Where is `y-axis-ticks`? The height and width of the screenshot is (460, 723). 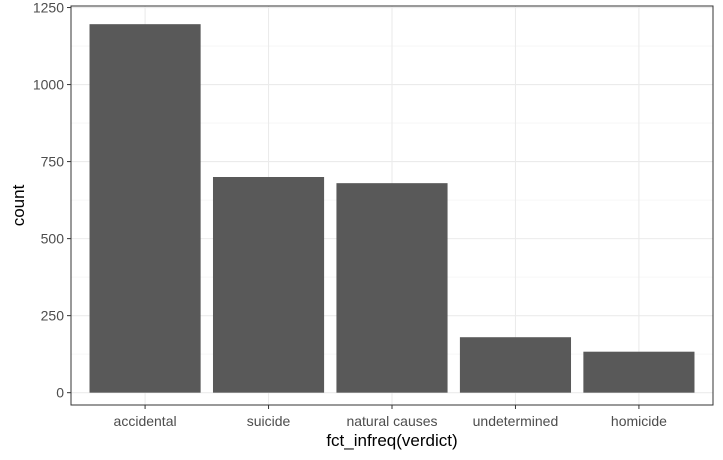
y-axis-ticks is located at coordinates (69, 200).